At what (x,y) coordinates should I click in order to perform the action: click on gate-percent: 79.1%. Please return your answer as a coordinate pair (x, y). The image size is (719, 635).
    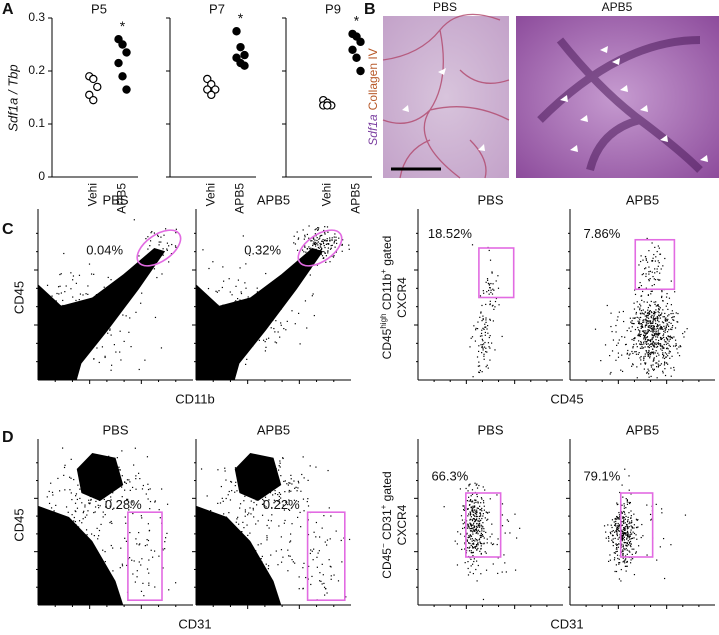
    Looking at the image, I should click on (601, 475).